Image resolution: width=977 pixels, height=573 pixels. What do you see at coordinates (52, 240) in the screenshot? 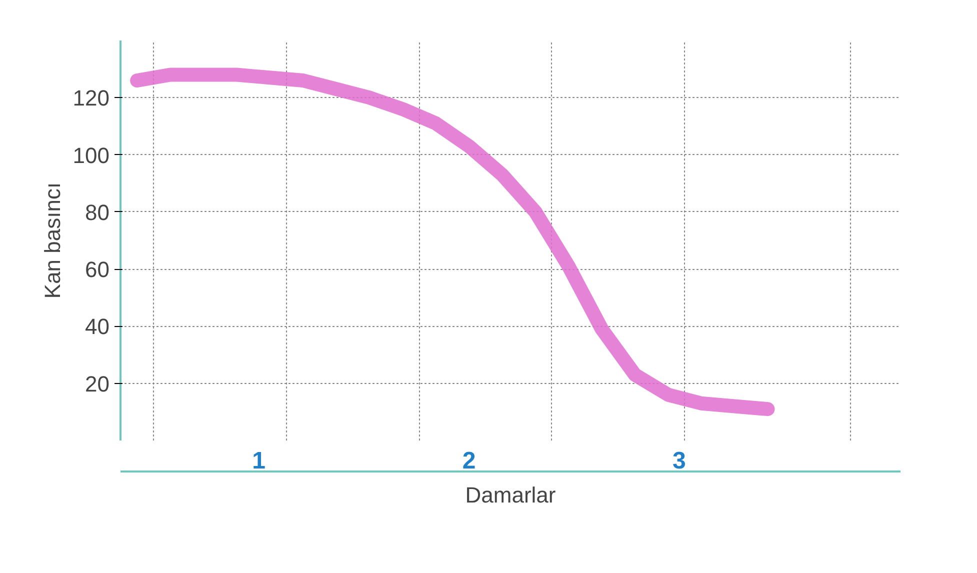
I see `y-axis-title: Kan basıncı` at bounding box center [52, 240].